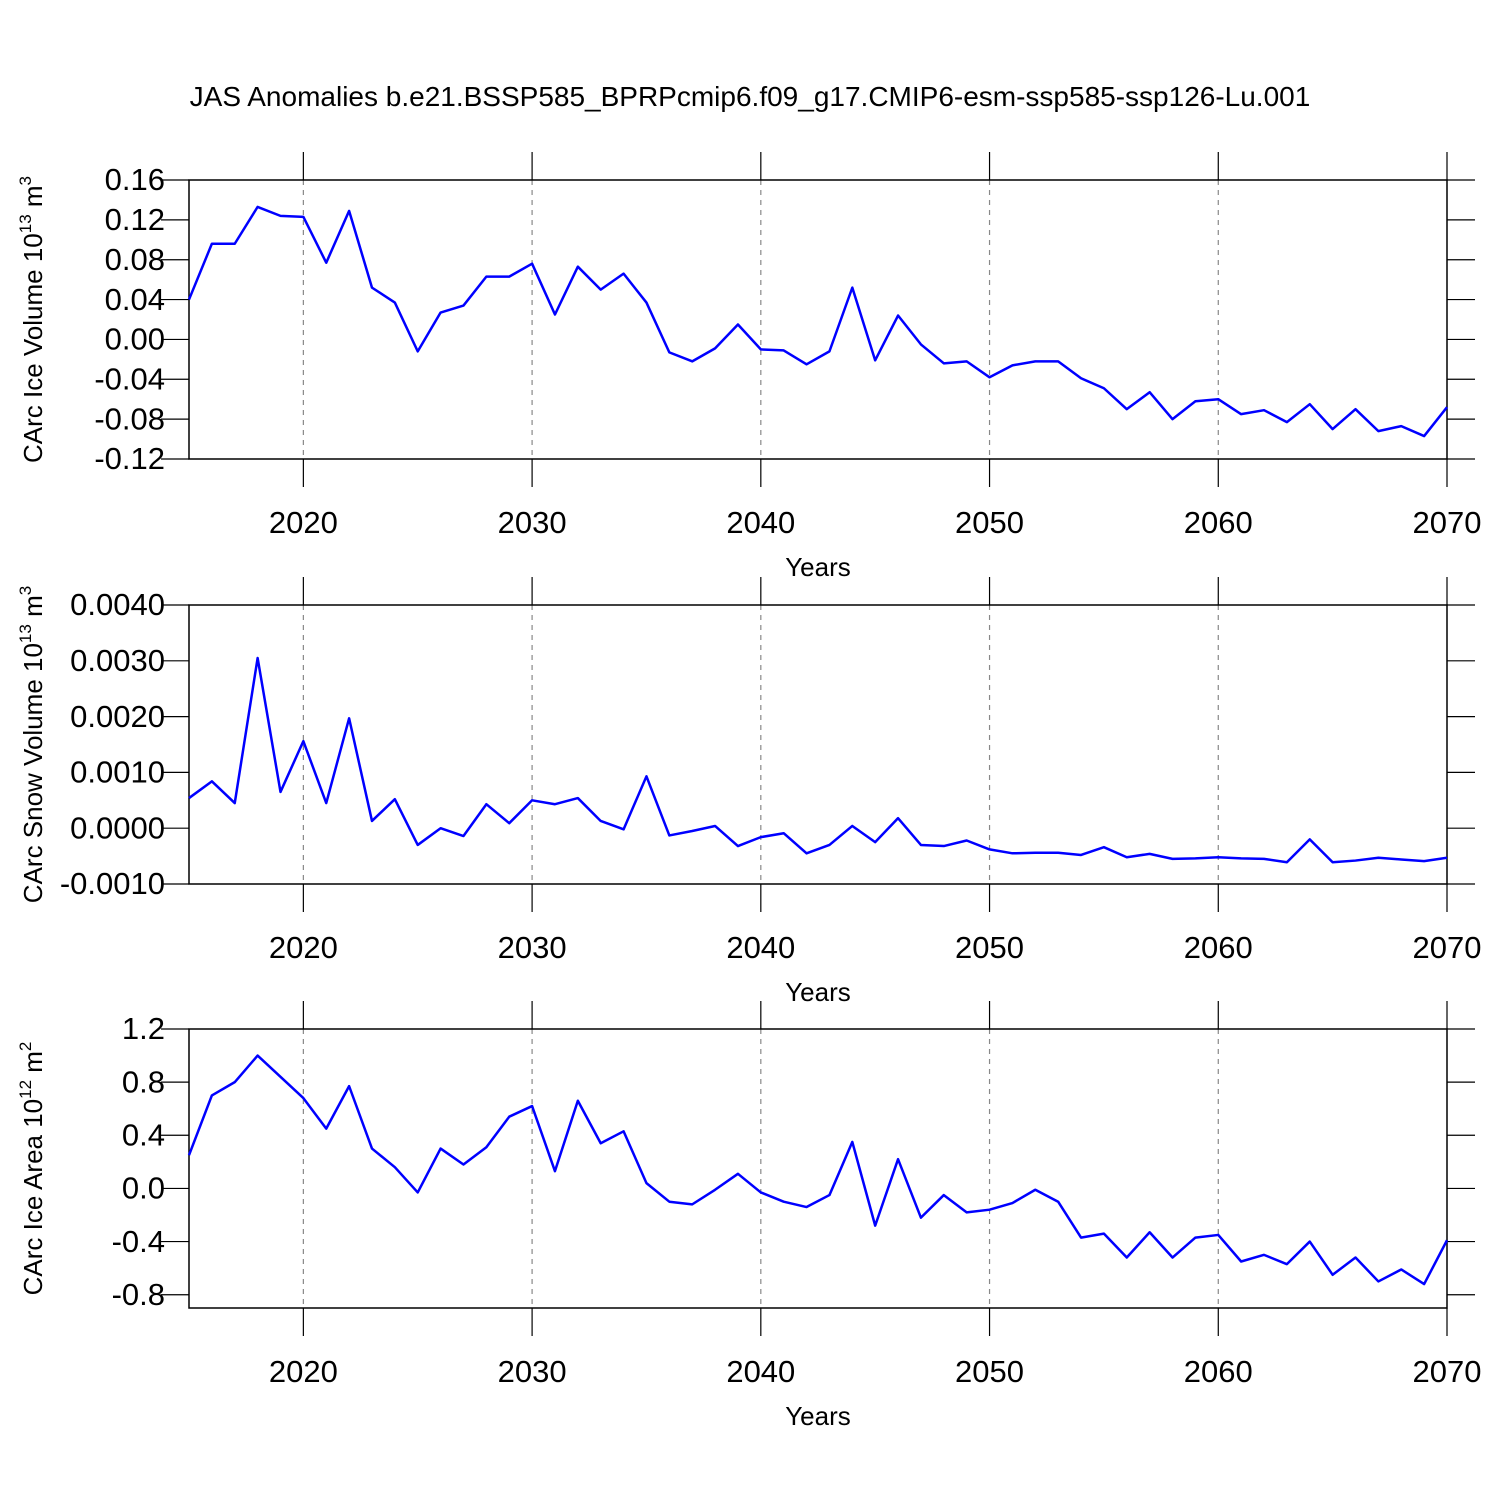 Image resolution: width=1500 pixels, height=1500 pixels. Describe the element at coordinates (135, 179) in the screenshot. I see `y-tick-label: 0.16` at that location.